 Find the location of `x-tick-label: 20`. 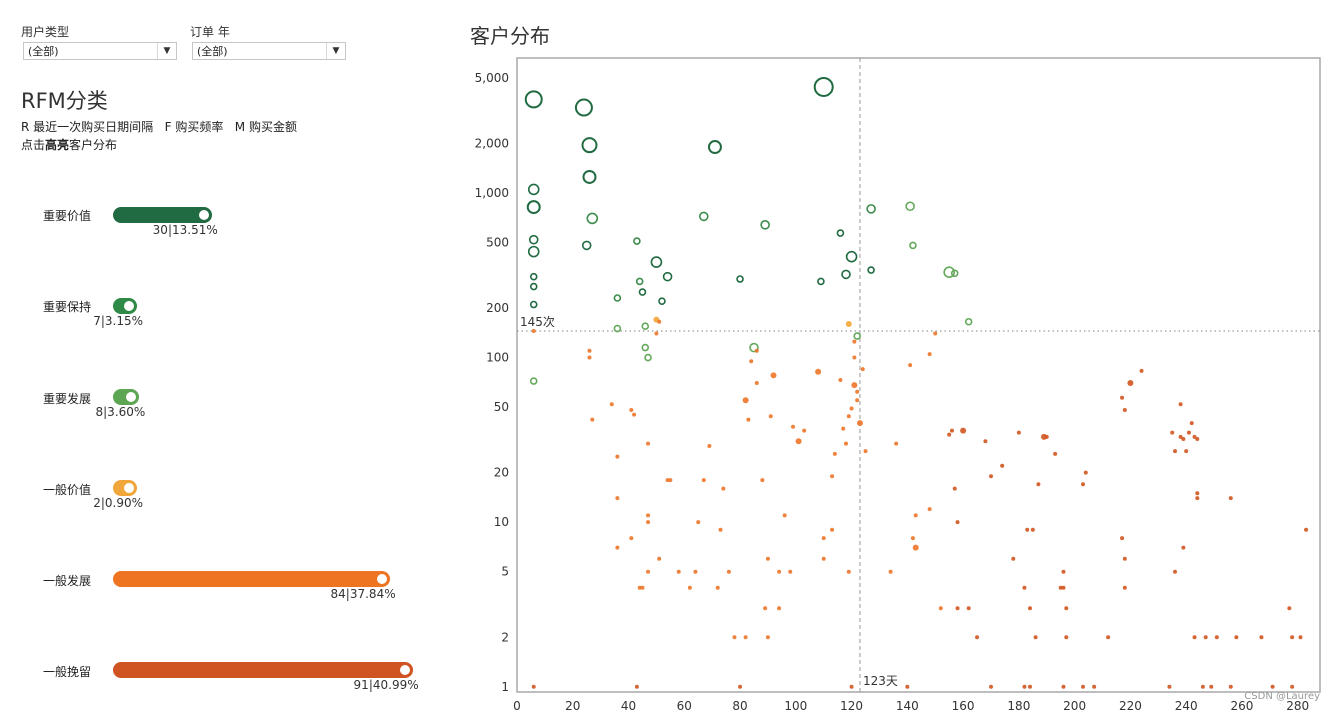

x-tick-label: 20 is located at coordinates (572, 705).